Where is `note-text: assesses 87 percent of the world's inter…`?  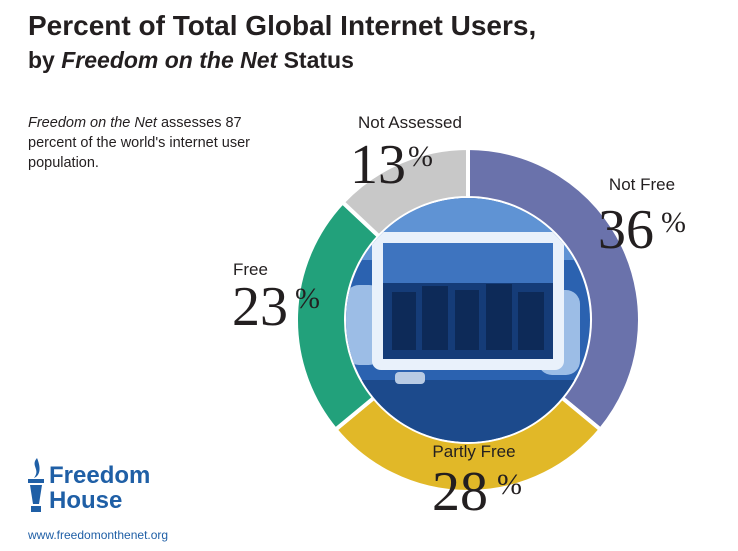
note-text: assesses 87 percent of the world's inter… is located at coordinates (139, 143).